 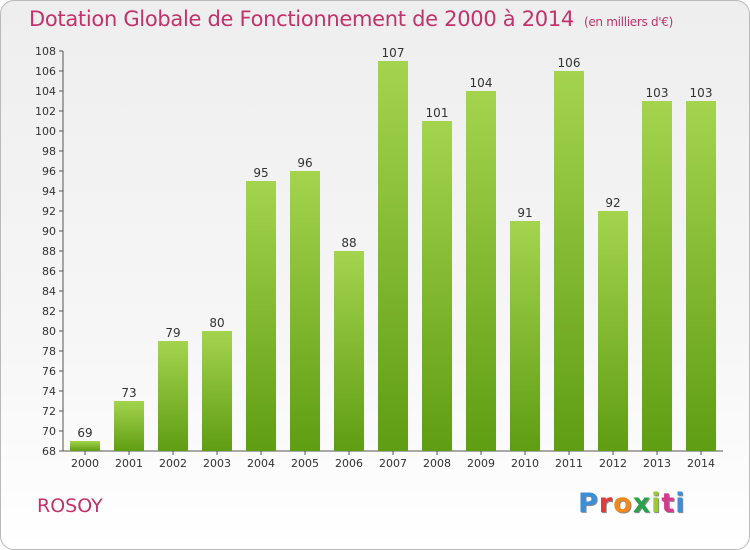 I want to click on y-tick-label: 82, so click(x=49, y=311).